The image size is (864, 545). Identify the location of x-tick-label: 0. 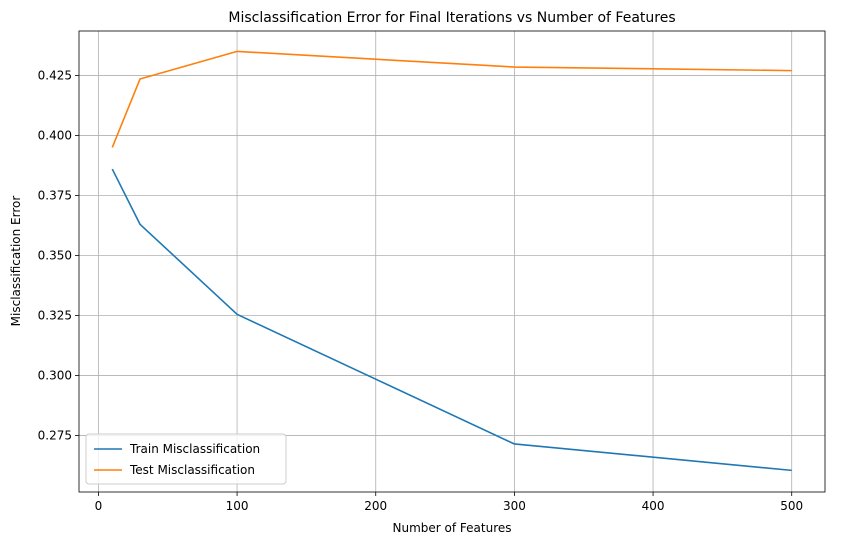
(99, 506).